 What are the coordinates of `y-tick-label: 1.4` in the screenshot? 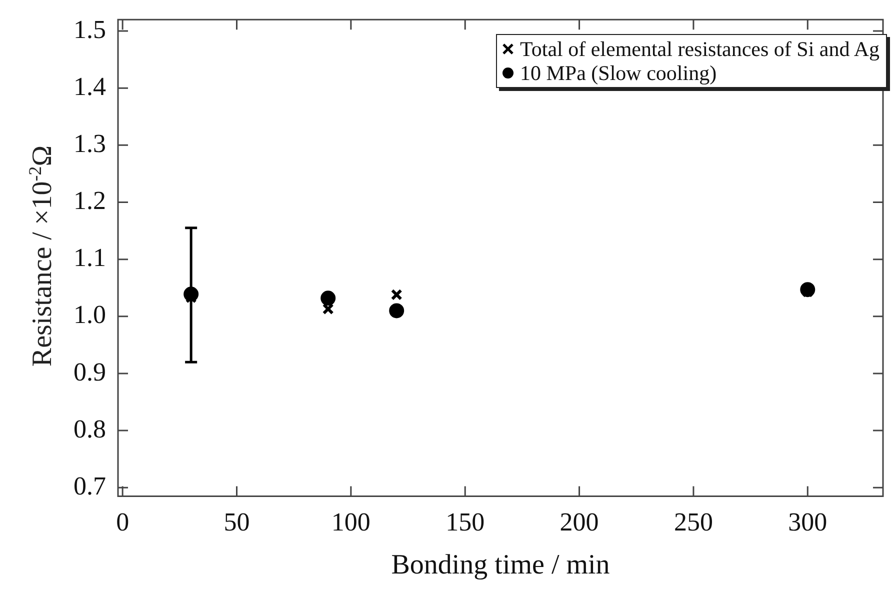 It's located at (90, 86).